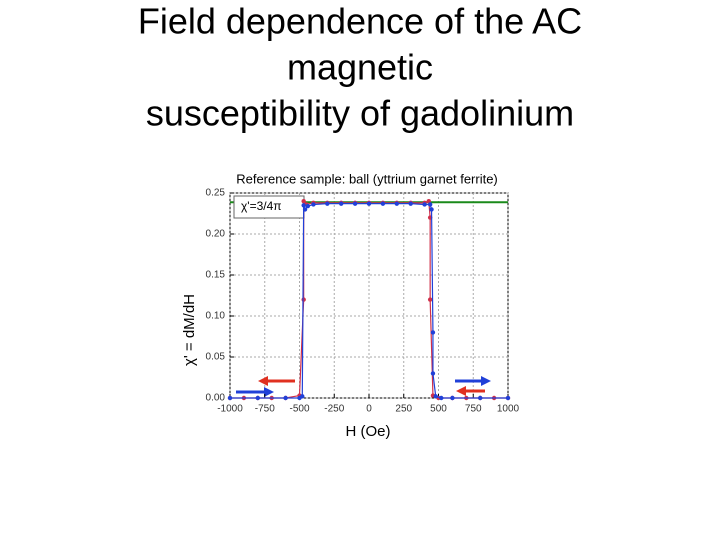  What do you see at coordinates (369, 301) in the screenshot?
I see `series-line` at bounding box center [369, 301].